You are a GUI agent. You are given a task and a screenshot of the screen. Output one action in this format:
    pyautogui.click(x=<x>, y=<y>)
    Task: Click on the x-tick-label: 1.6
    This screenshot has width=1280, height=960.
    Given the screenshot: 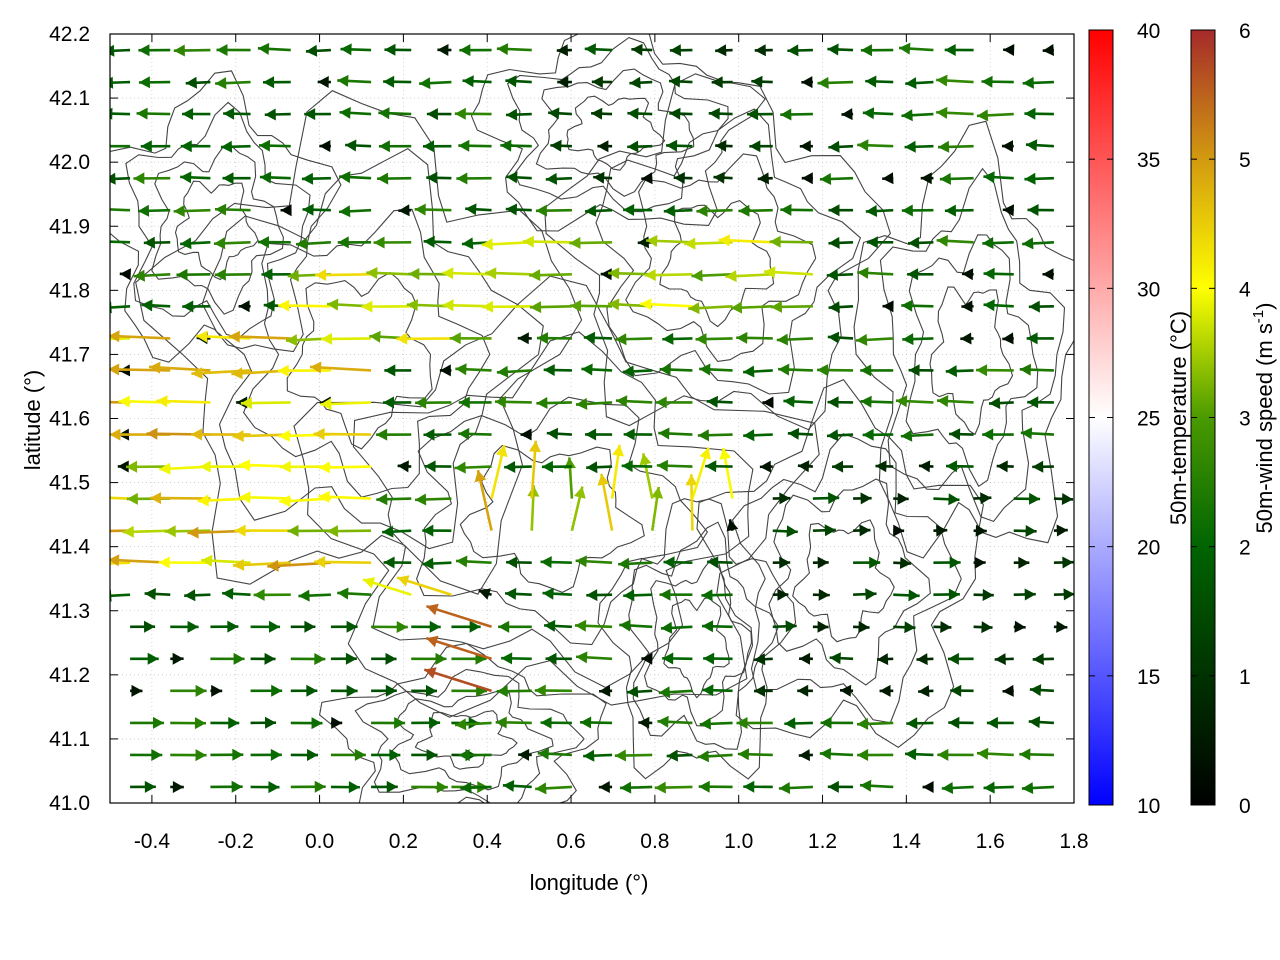 What is the action you would take?
    pyautogui.click(x=990, y=841)
    